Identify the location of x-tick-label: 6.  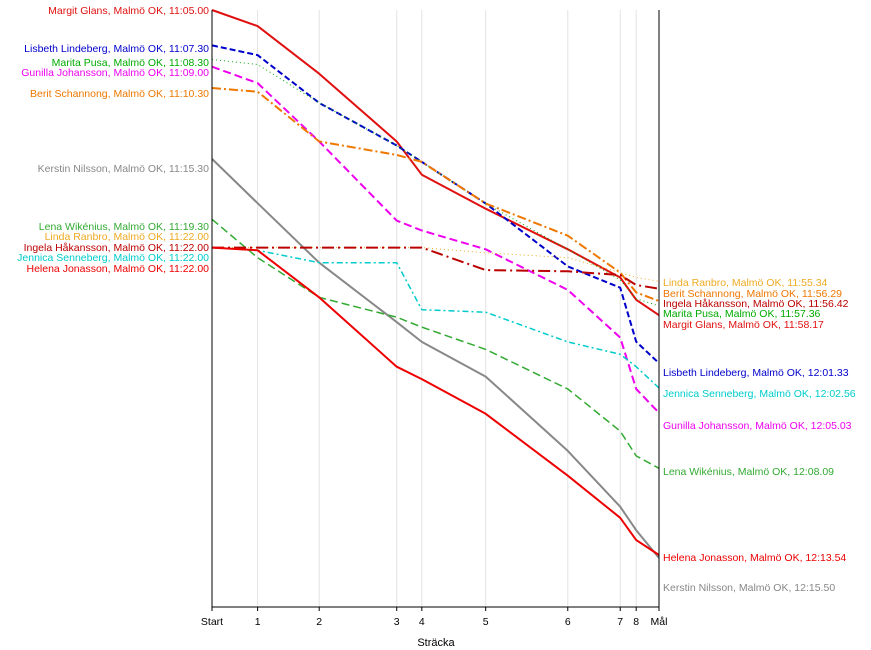
(568, 622).